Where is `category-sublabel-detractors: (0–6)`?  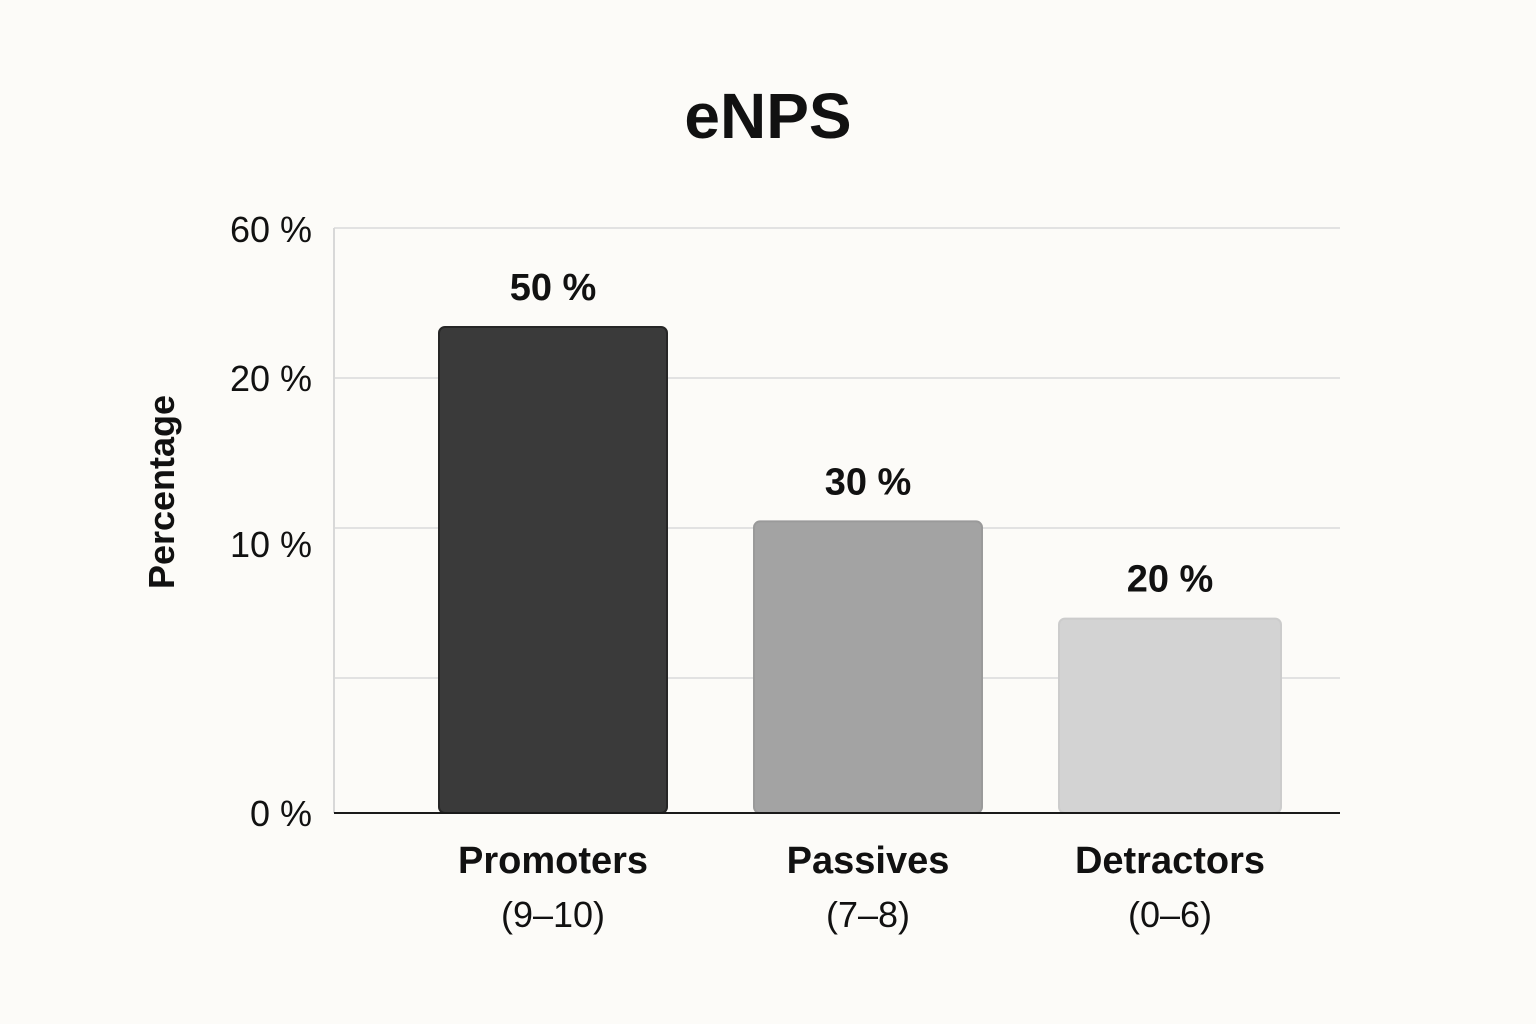
category-sublabel-detractors: (0–6) is located at coordinates (1170, 914).